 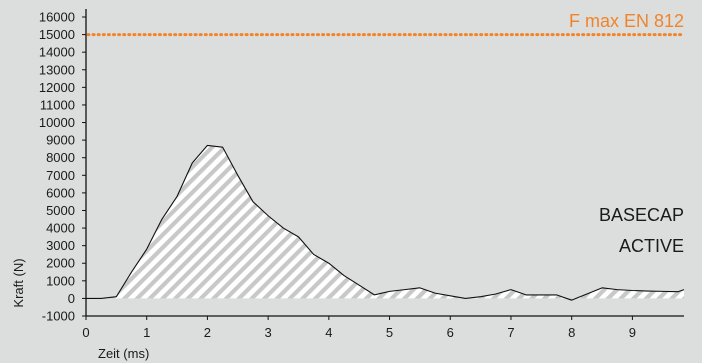 What do you see at coordinates (58, 316) in the screenshot?
I see `y-tick-label: -1000` at bounding box center [58, 316].